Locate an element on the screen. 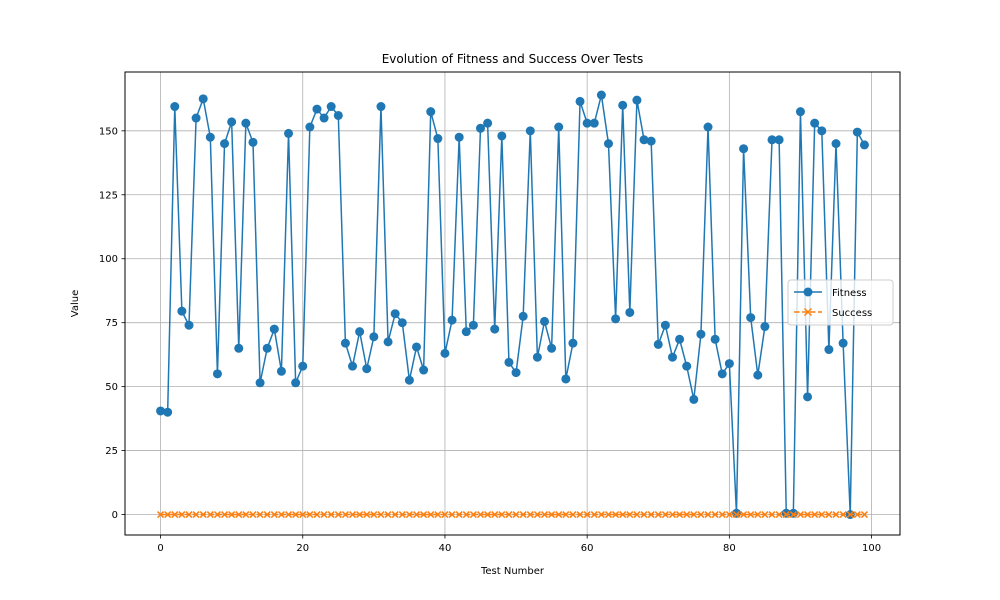  x-tick-label: 40 is located at coordinates (445, 548).